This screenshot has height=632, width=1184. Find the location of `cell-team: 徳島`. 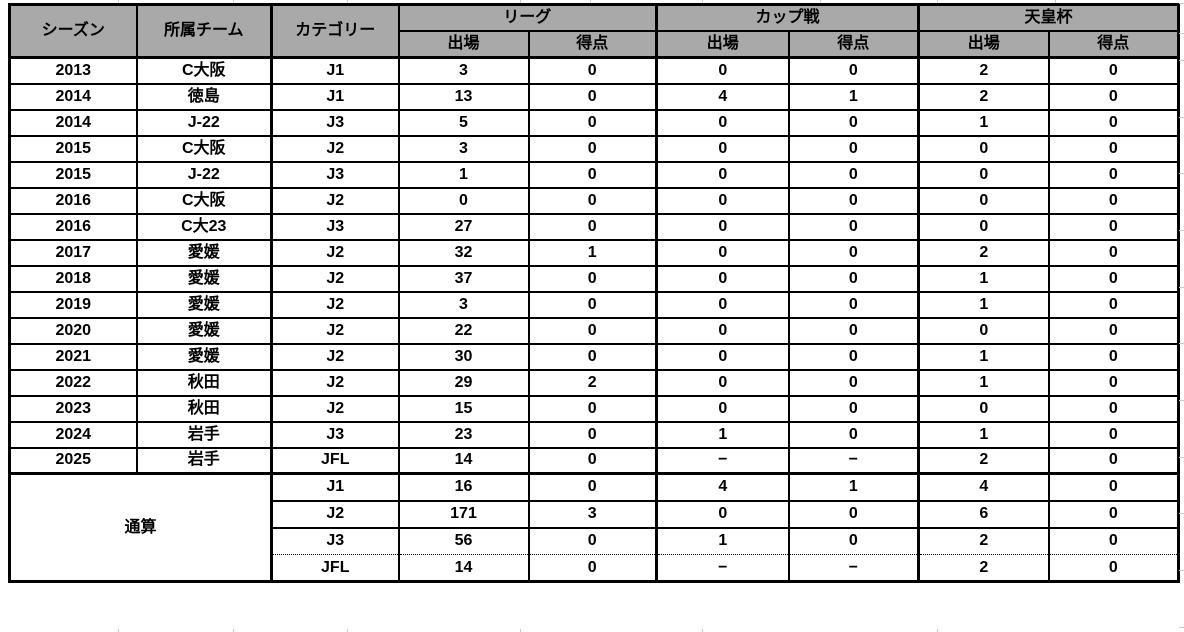

cell-team: 徳島 is located at coordinates (204, 96).